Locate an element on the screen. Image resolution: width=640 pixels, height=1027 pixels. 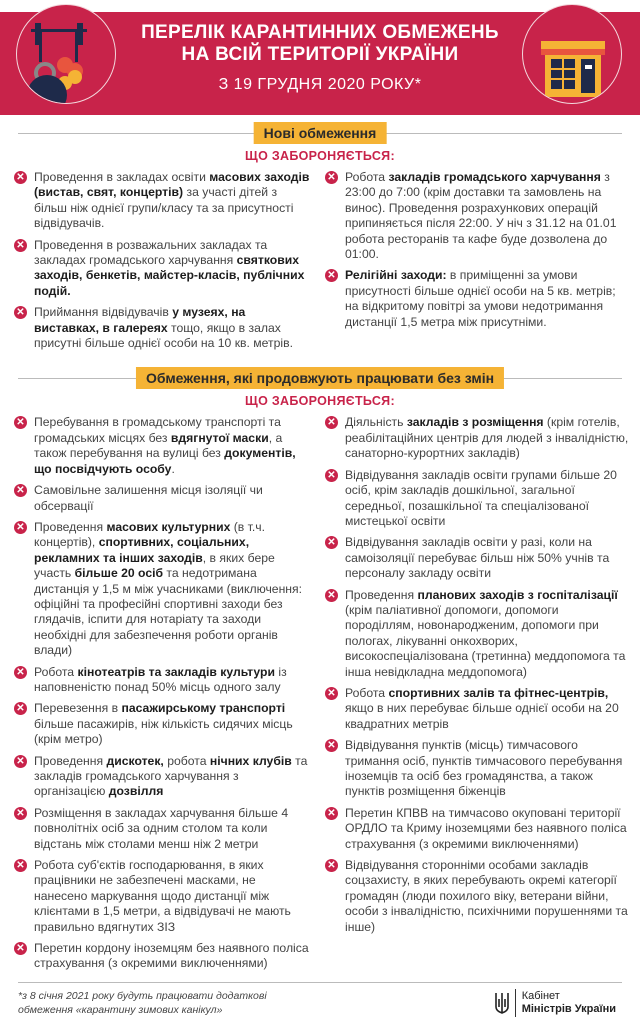
barbell-icon is located at coordinates (57, 63).